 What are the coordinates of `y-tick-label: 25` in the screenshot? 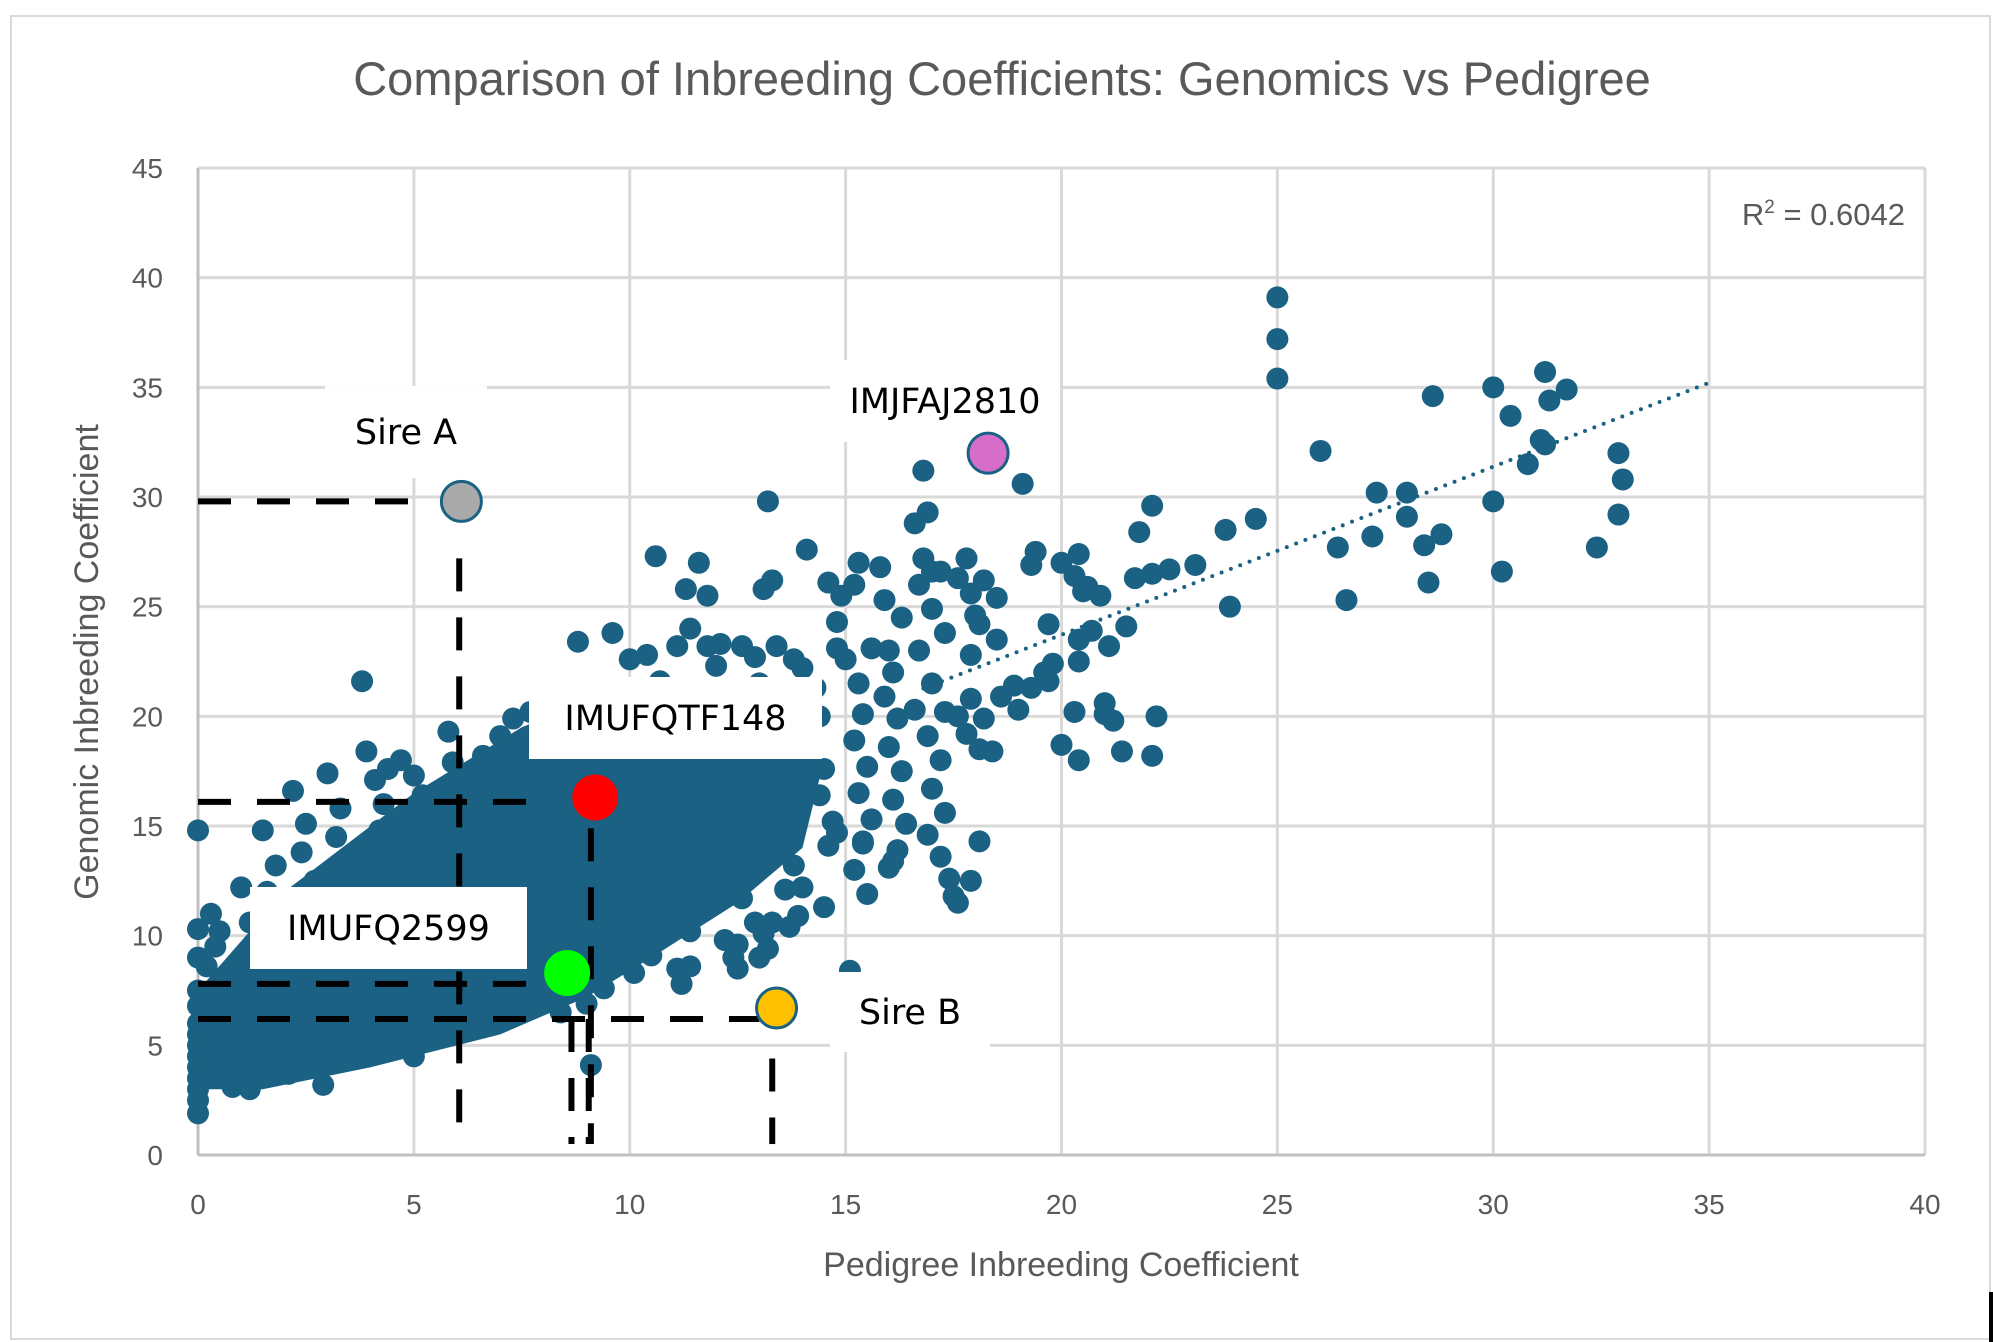 It's located at (147, 607).